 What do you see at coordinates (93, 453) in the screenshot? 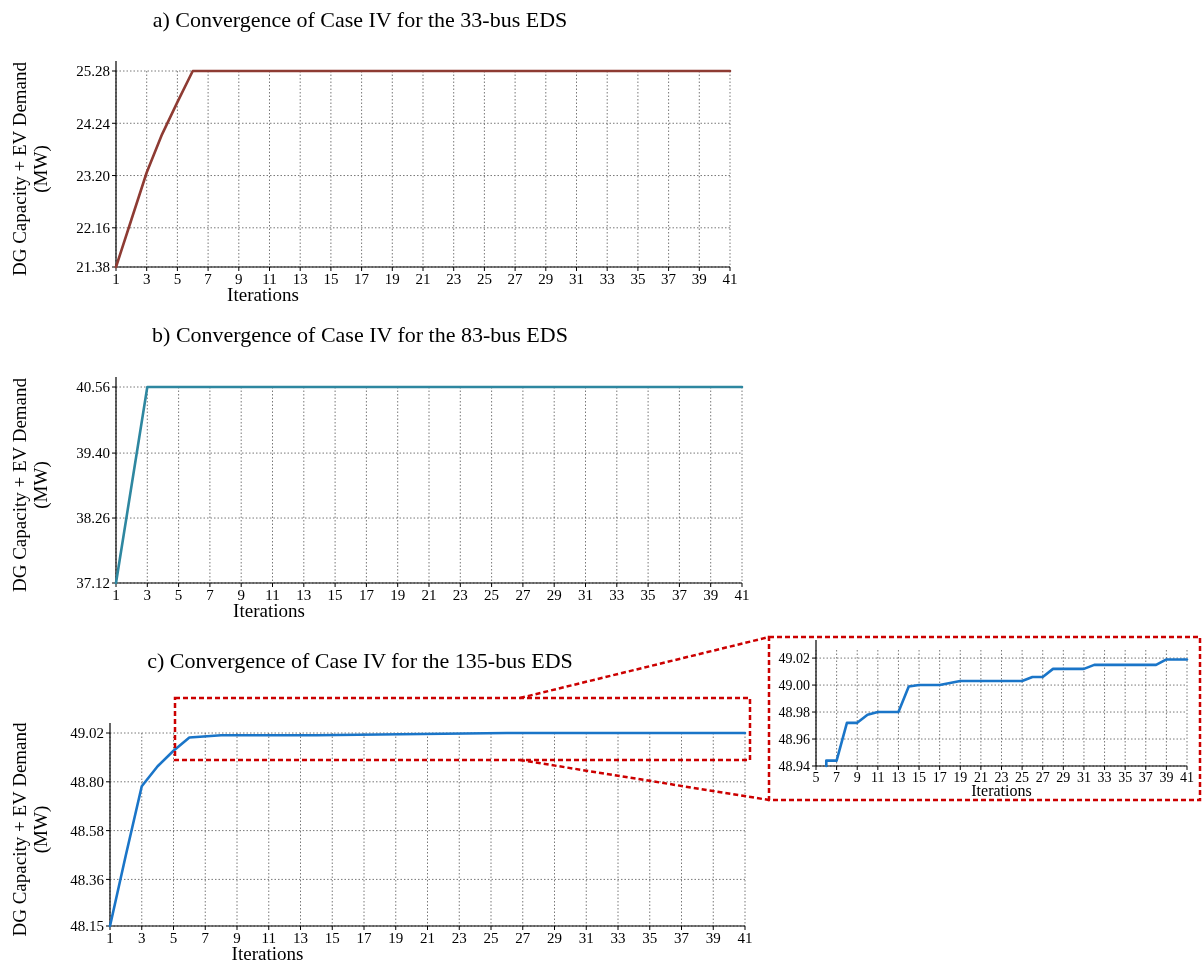
I see `y-tick-label: 39.40` at bounding box center [93, 453].